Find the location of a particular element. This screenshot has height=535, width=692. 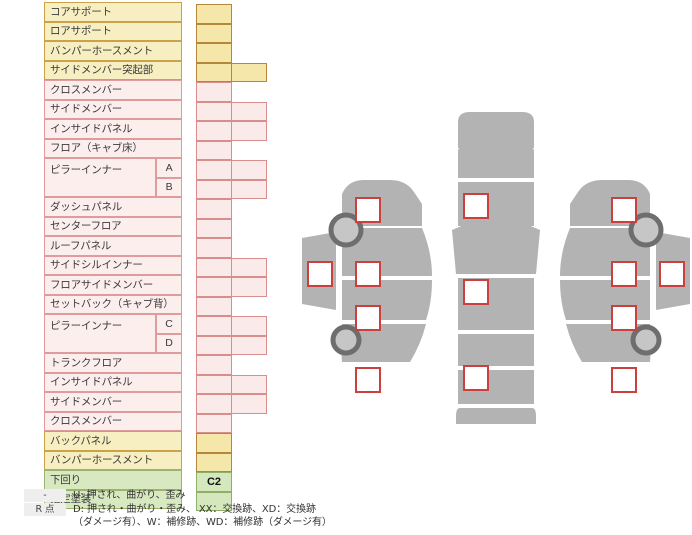

row-label: トランクフロア is located at coordinates (113, 363).